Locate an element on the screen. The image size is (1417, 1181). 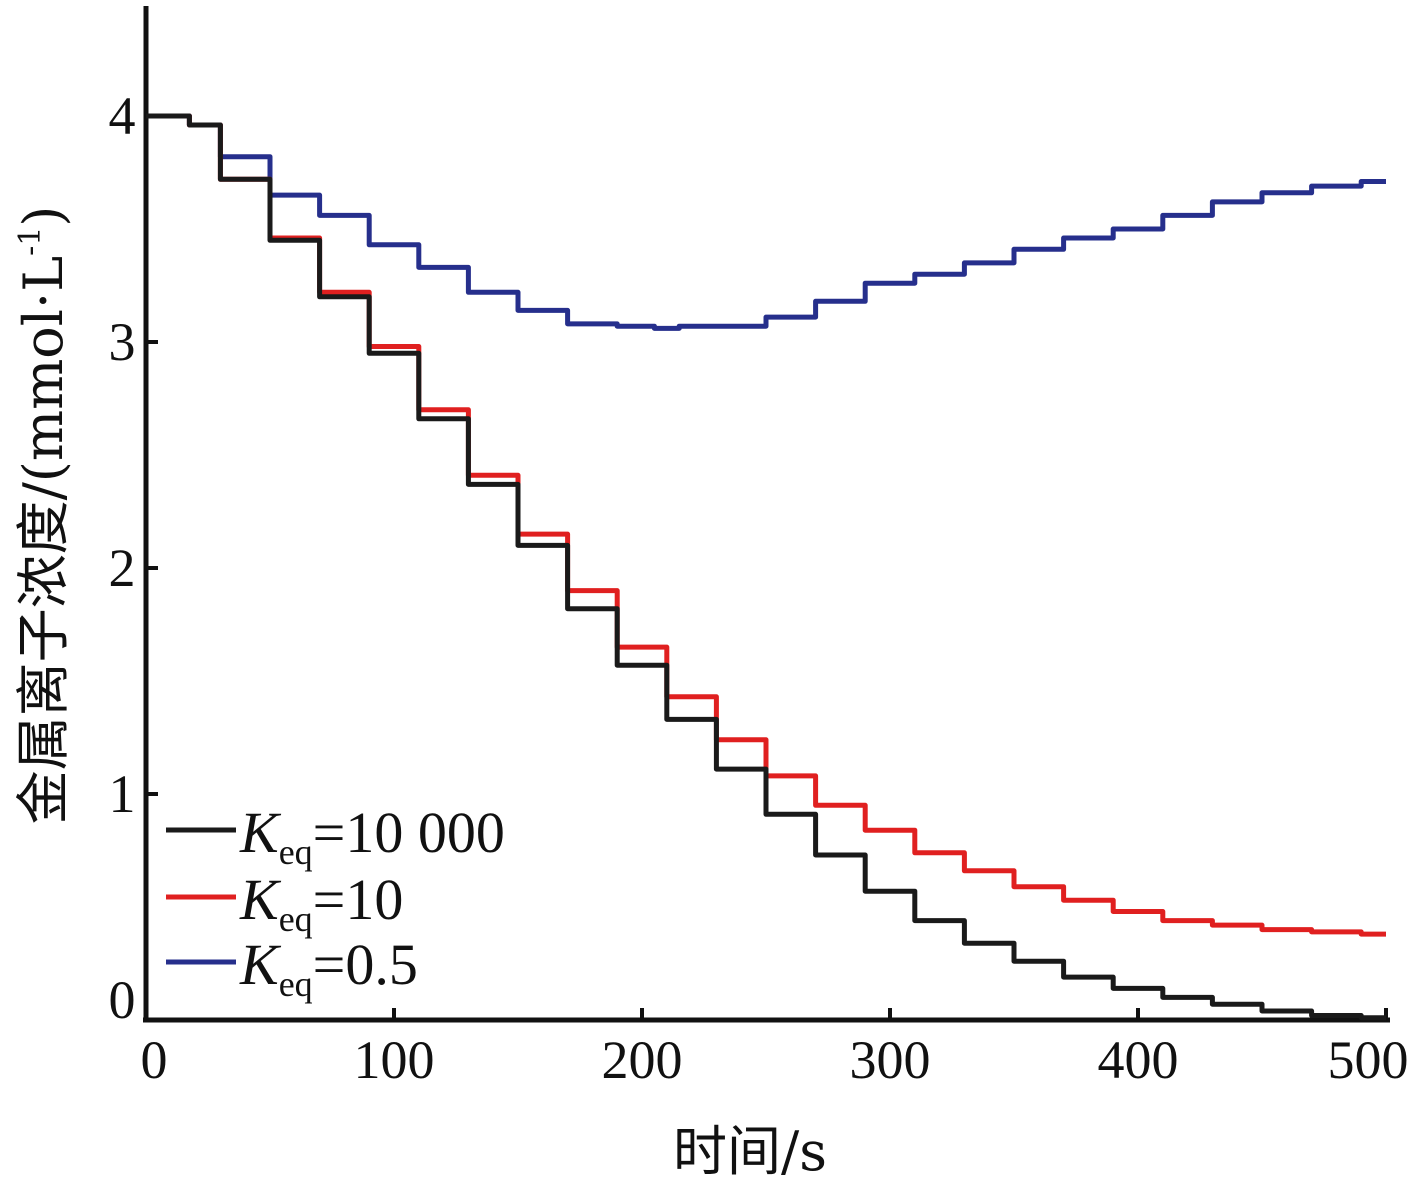
legend-label: Keq=0.5 is located at coordinates (328, 968).